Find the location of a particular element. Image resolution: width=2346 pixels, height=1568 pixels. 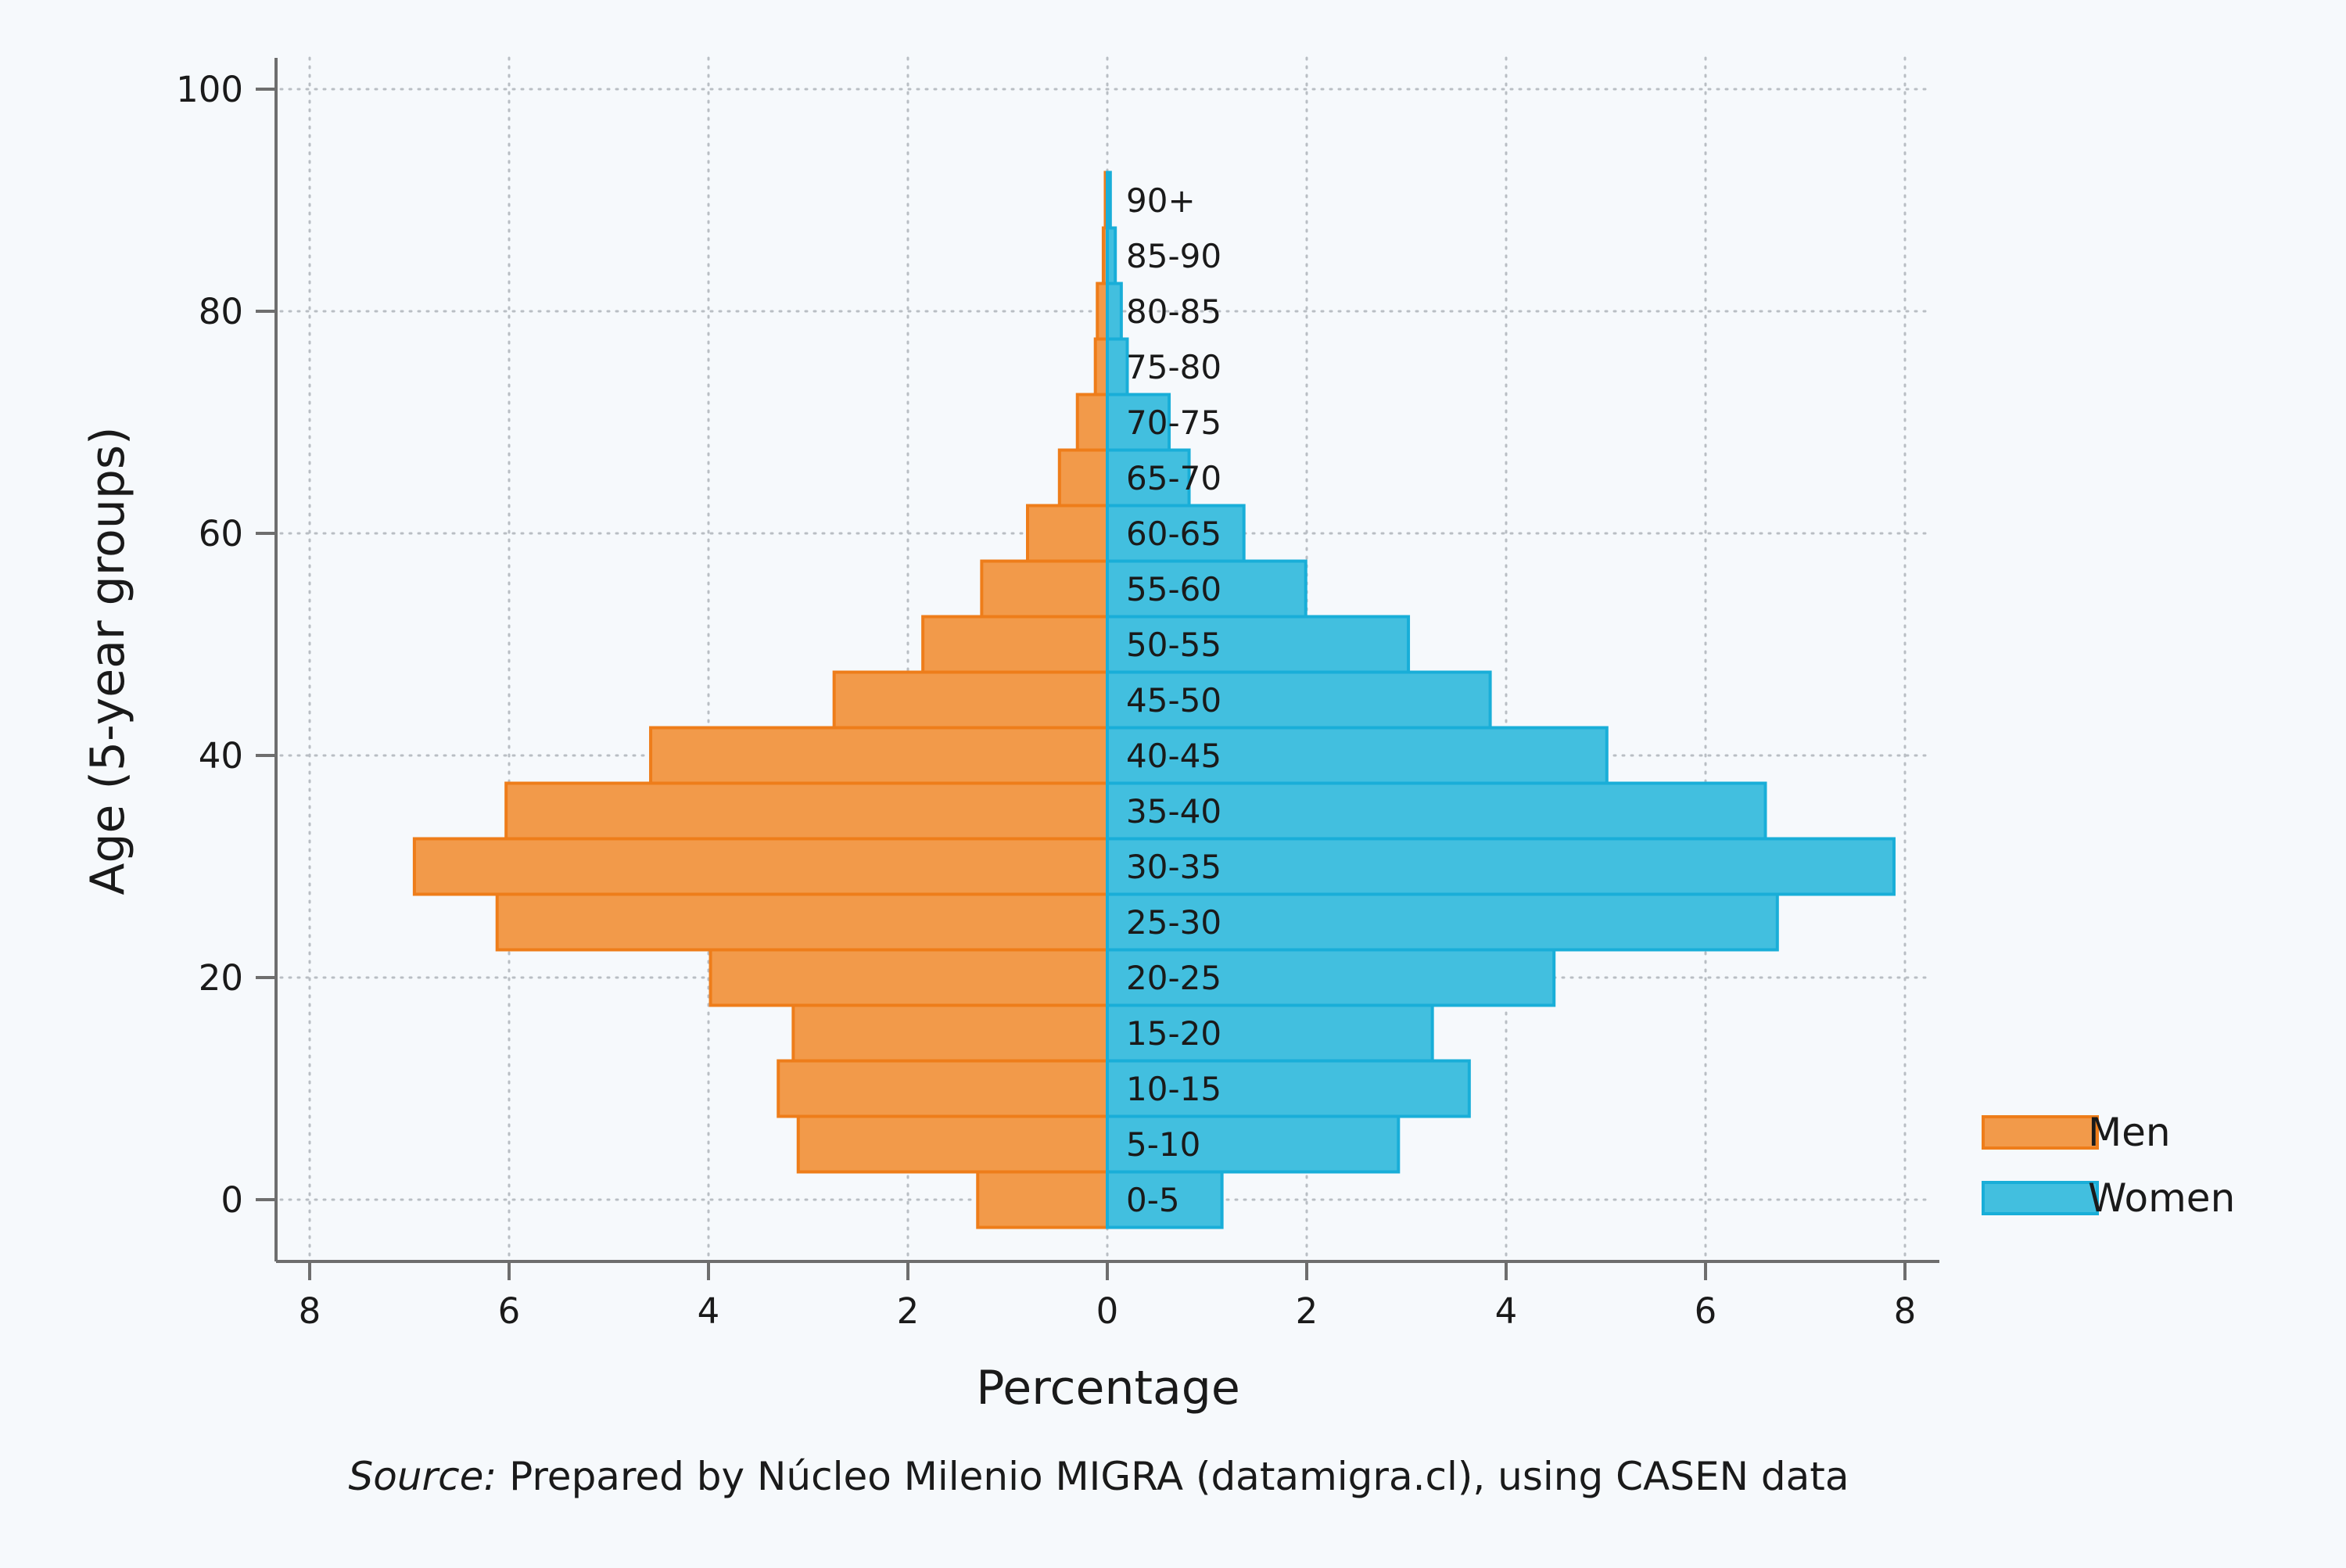

age-group-label: 45-50 is located at coordinates (1173, 700).